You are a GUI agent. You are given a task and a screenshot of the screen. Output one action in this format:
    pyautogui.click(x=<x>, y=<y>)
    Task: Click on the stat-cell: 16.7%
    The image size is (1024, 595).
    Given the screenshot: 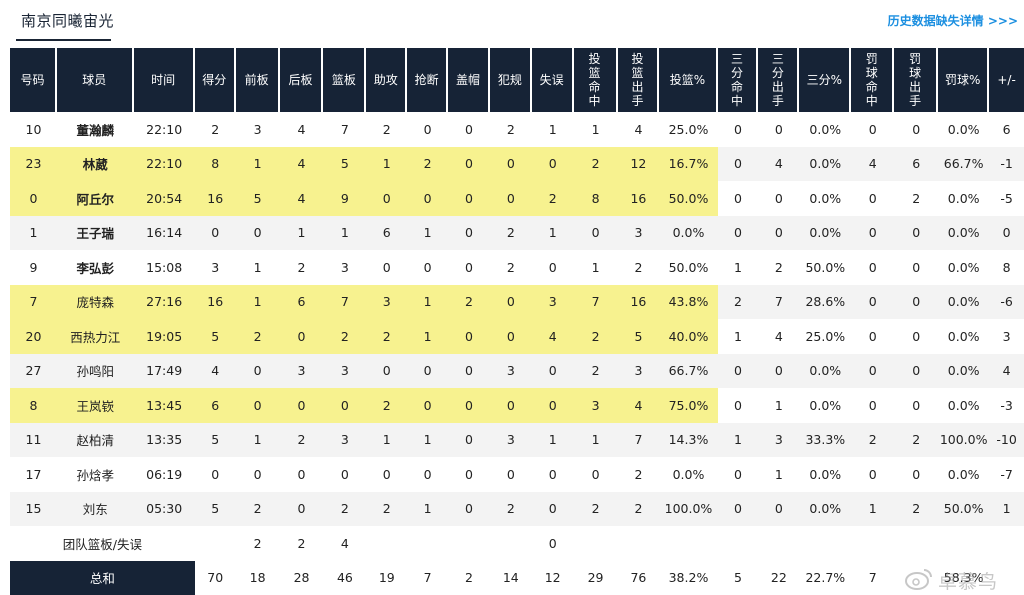 What is the action you would take?
    pyautogui.click(x=688, y=163)
    